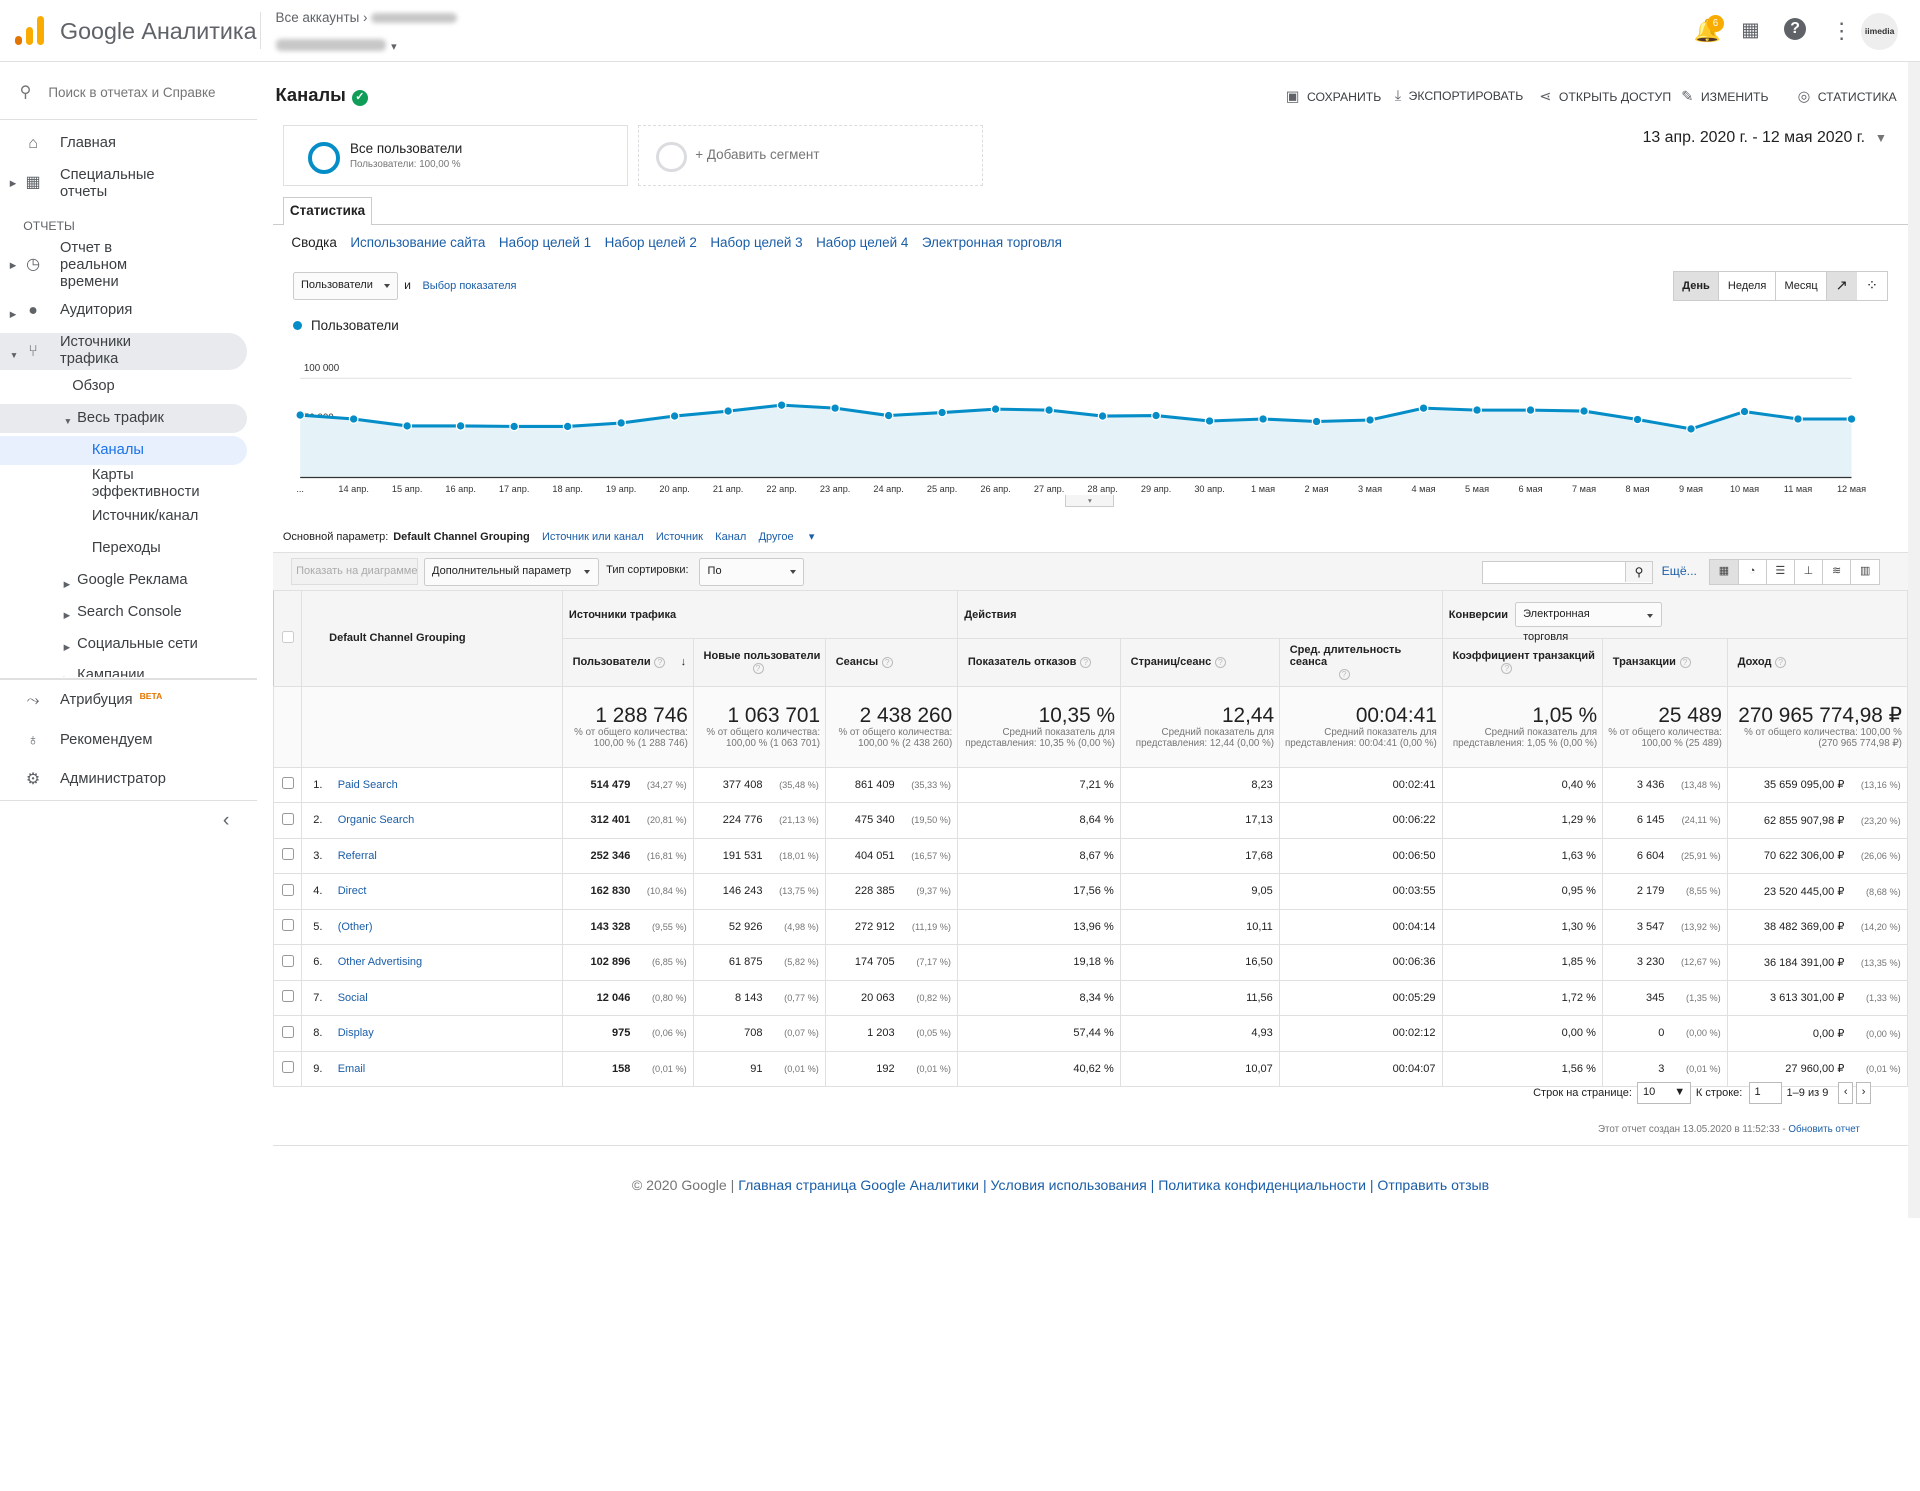  What do you see at coordinates (82, 183) in the screenshot?
I see `sidebar-item-custom-reports: ▶ ▦ Специальные отчеты` at bounding box center [82, 183].